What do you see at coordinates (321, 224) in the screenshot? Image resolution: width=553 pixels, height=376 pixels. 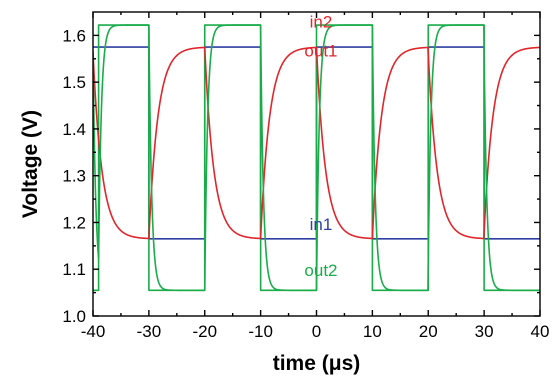 I see `series-label-in1: in1` at bounding box center [321, 224].